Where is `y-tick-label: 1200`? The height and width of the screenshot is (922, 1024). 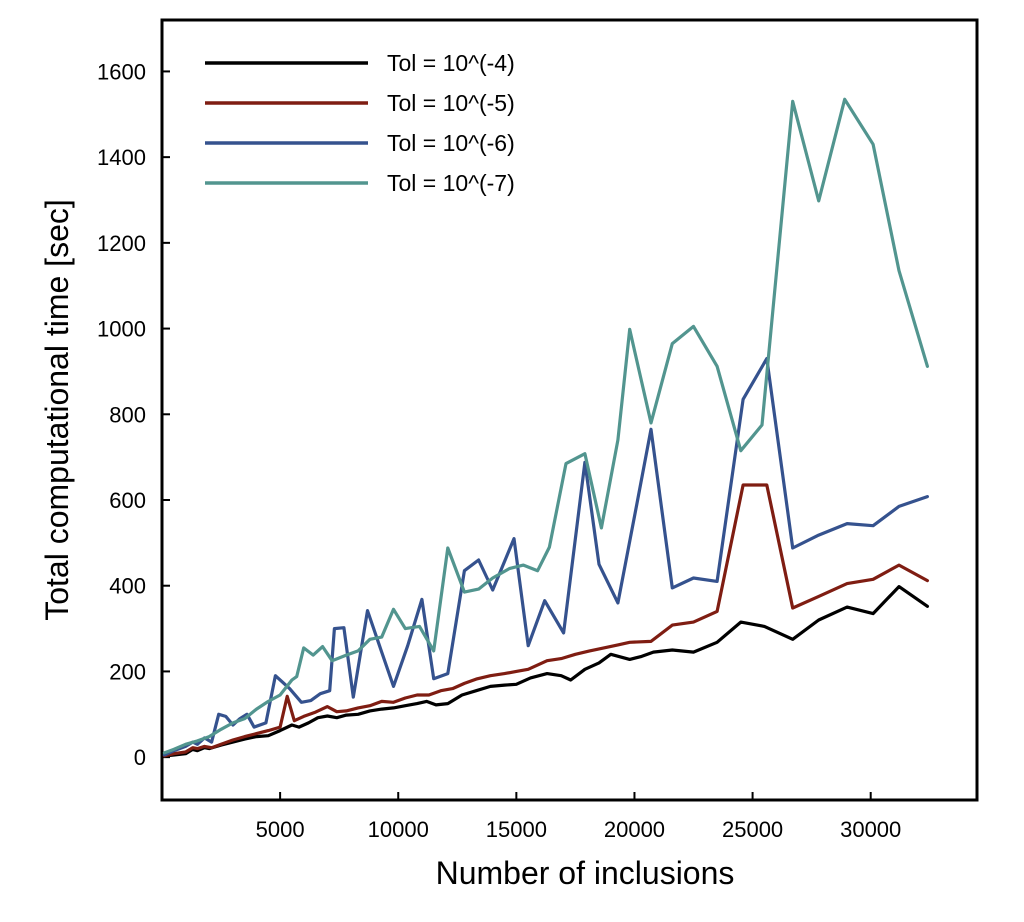 y-tick-label: 1200 is located at coordinates (121, 243).